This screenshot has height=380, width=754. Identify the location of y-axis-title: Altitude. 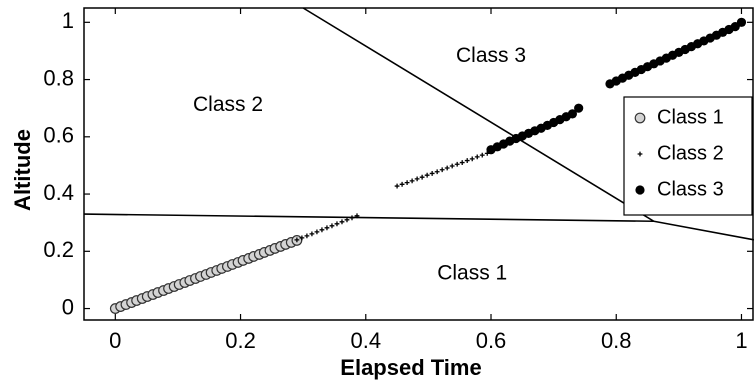
(22, 170).